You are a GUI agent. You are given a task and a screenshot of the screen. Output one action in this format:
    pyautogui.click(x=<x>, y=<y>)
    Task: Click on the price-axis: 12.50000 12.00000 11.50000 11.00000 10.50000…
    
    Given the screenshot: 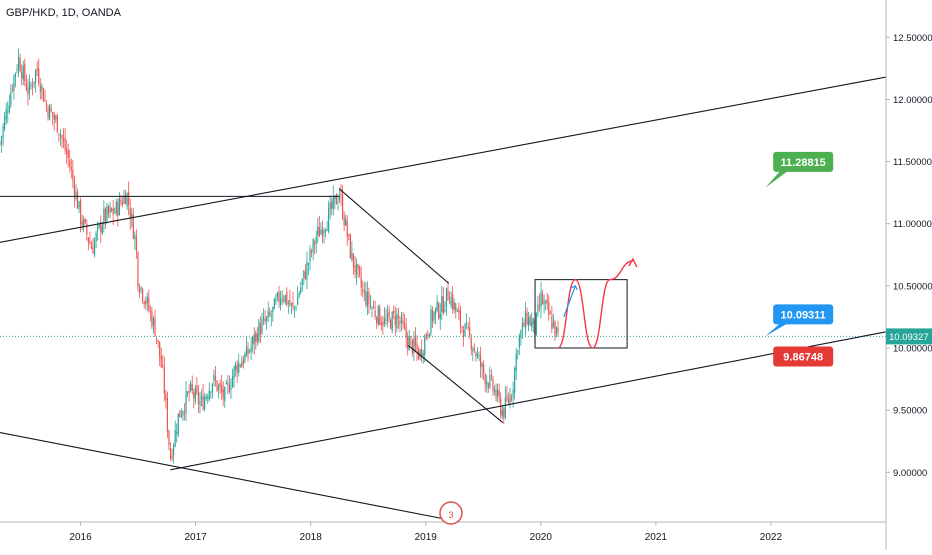 What is the action you would take?
    pyautogui.click(x=908, y=275)
    